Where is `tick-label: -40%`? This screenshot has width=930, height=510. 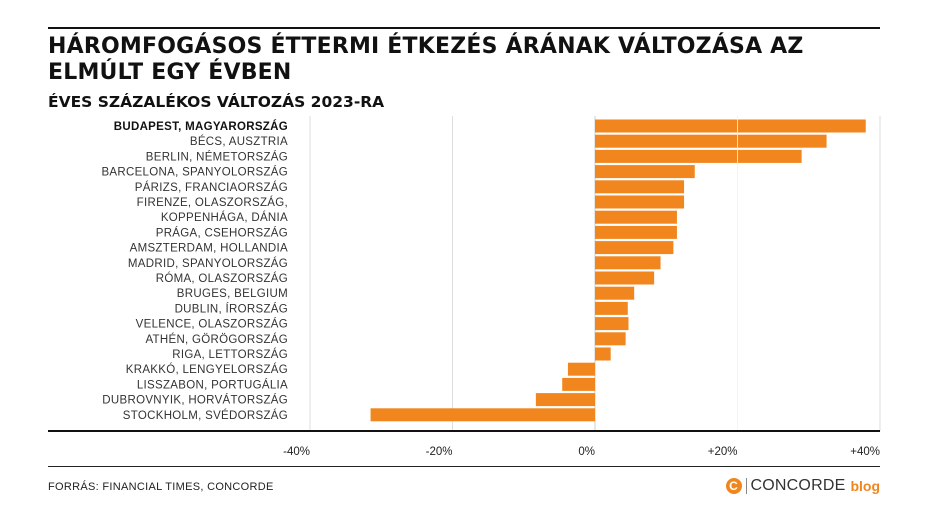
tick-label: -40% is located at coordinates (296, 452).